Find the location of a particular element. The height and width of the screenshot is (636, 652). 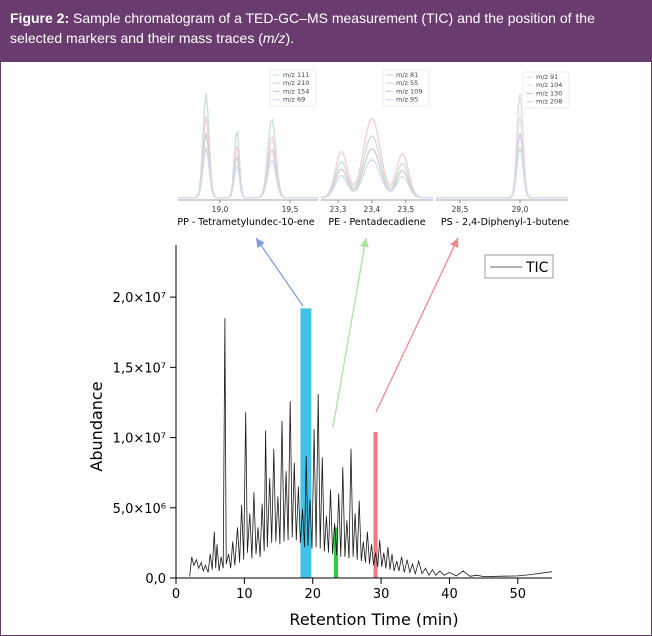

inset-legend-label: m/z 95 is located at coordinates (407, 100).